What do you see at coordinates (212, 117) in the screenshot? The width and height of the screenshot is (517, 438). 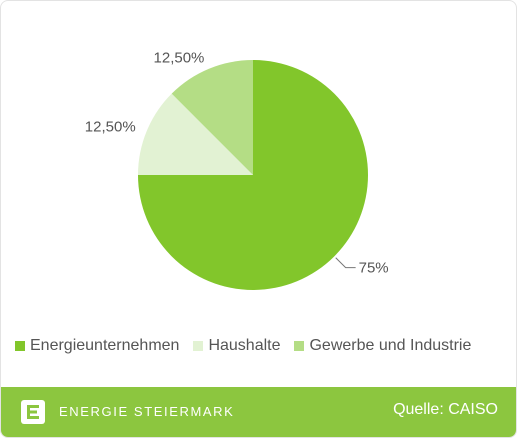 I see `pie-slice-gewerbe-und-industrie` at bounding box center [212, 117].